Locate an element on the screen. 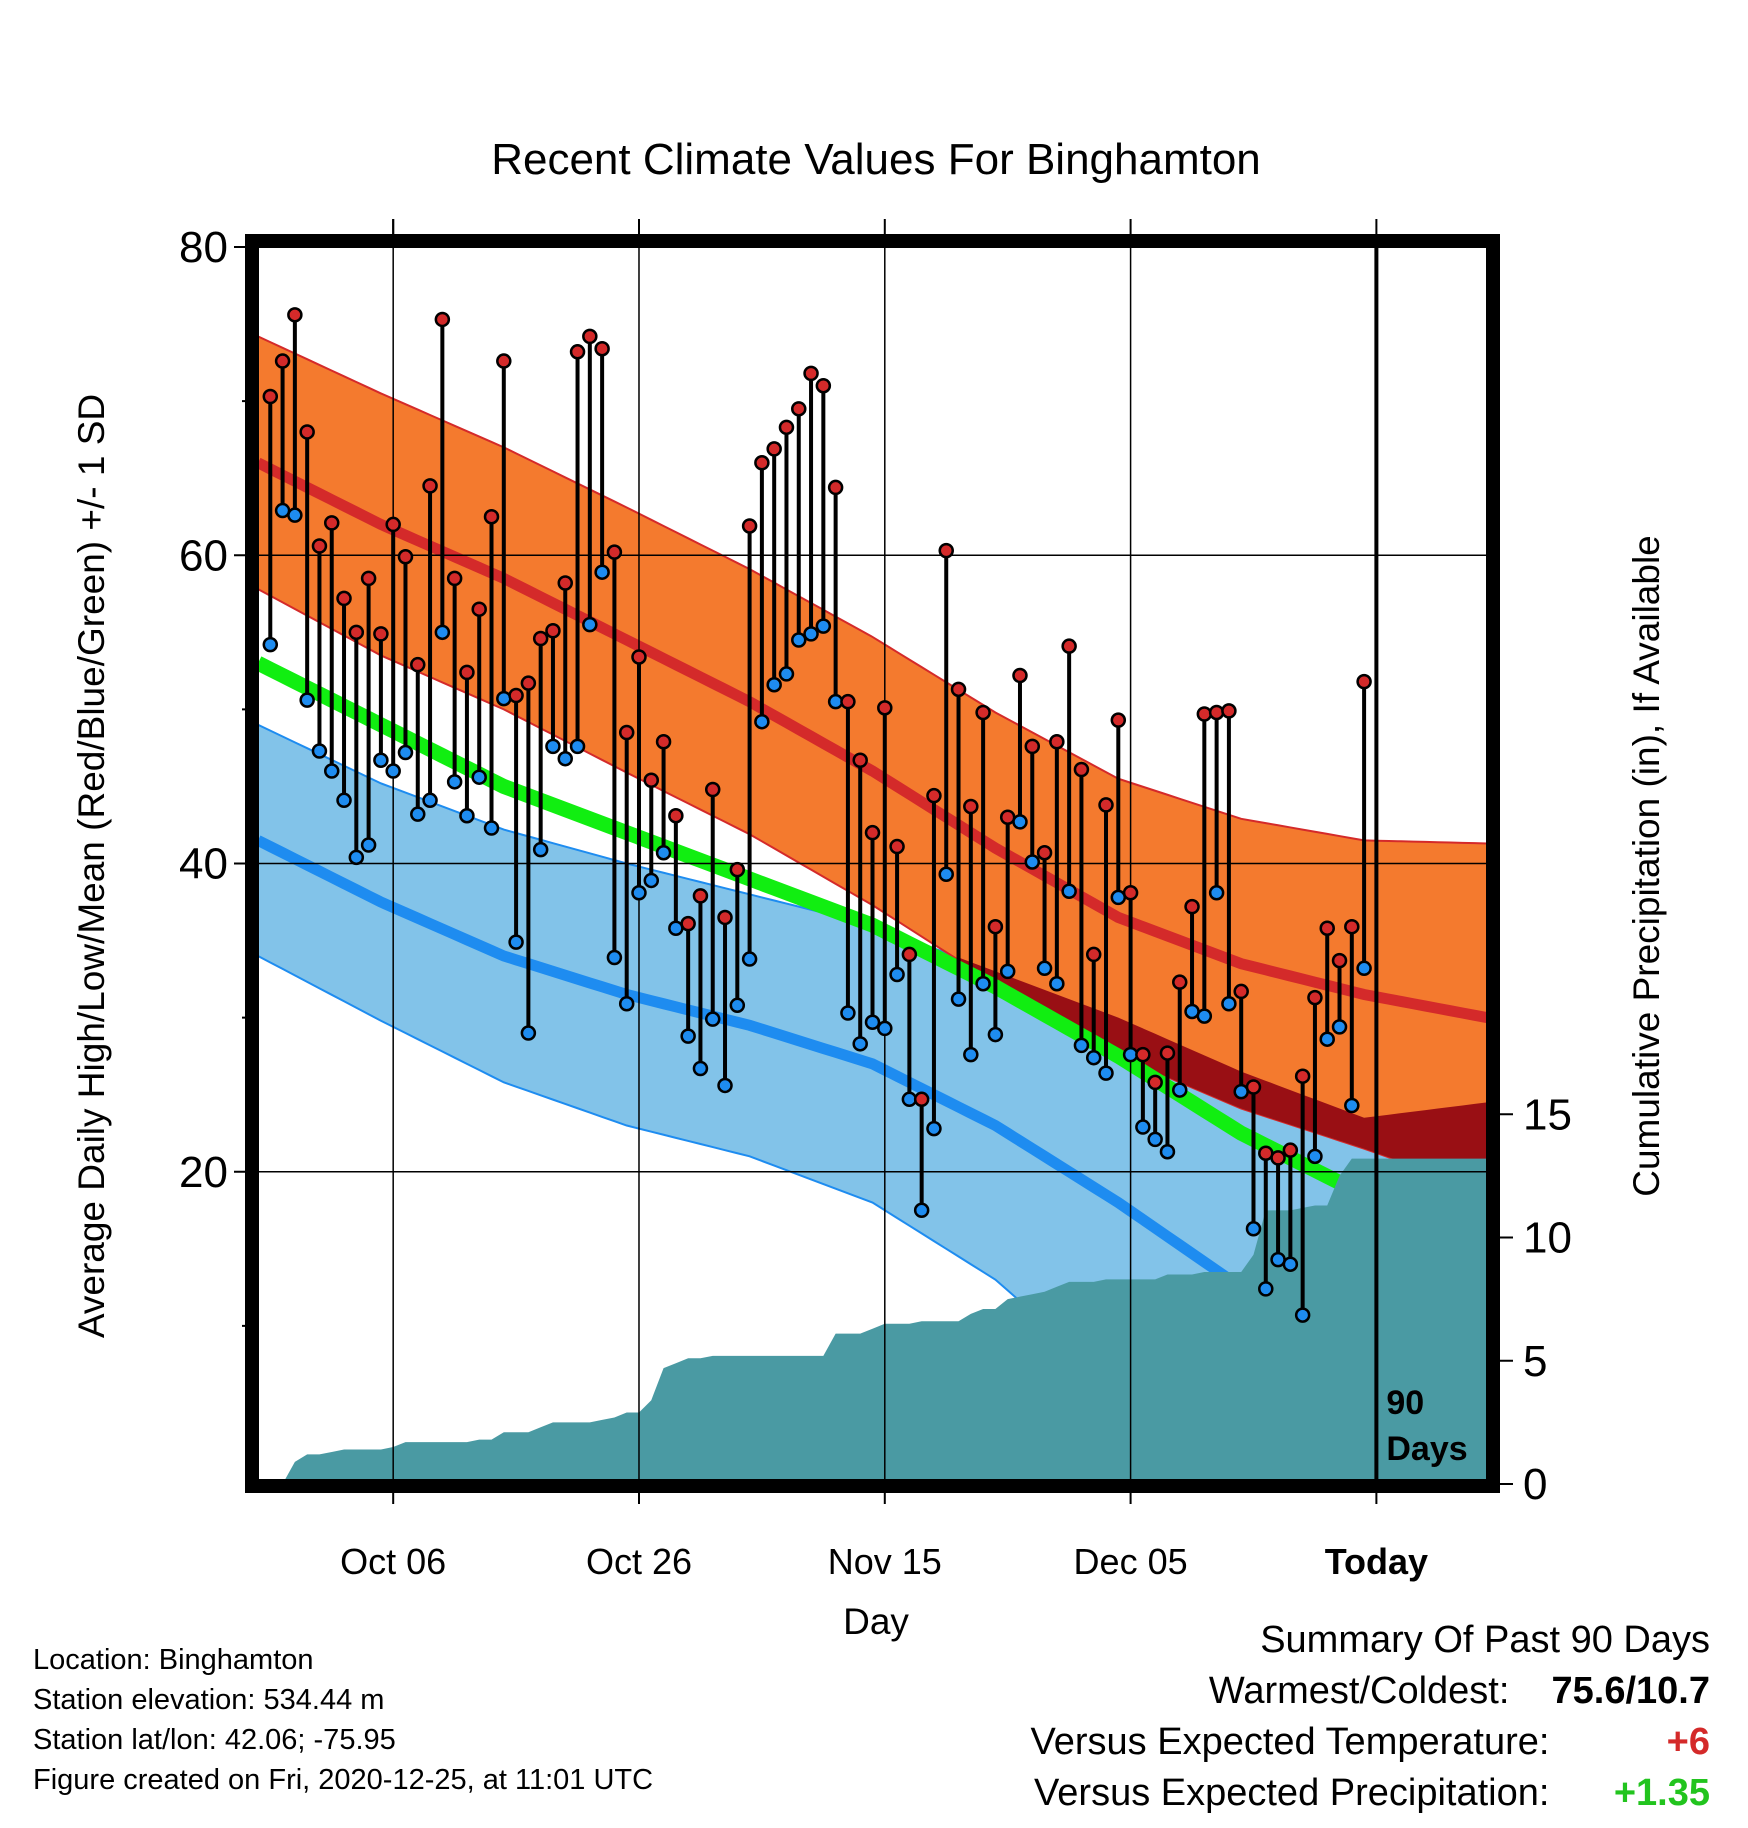 Image resolution: width=1748 pixels, height=1828 pixels. location-text: Location: Binghamton is located at coordinates (173, 1660).